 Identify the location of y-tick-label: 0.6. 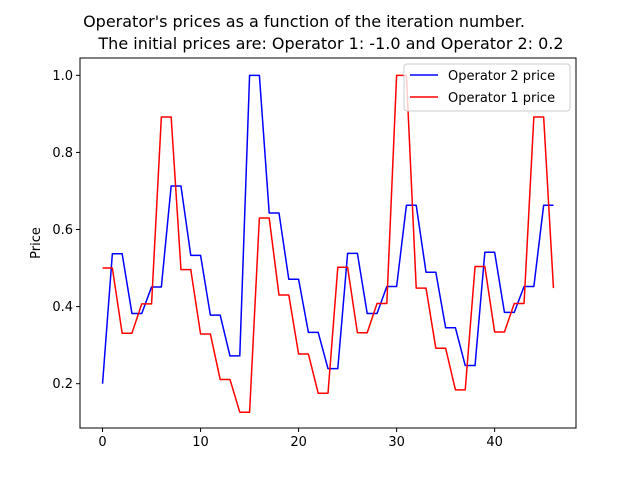
(62, 230).